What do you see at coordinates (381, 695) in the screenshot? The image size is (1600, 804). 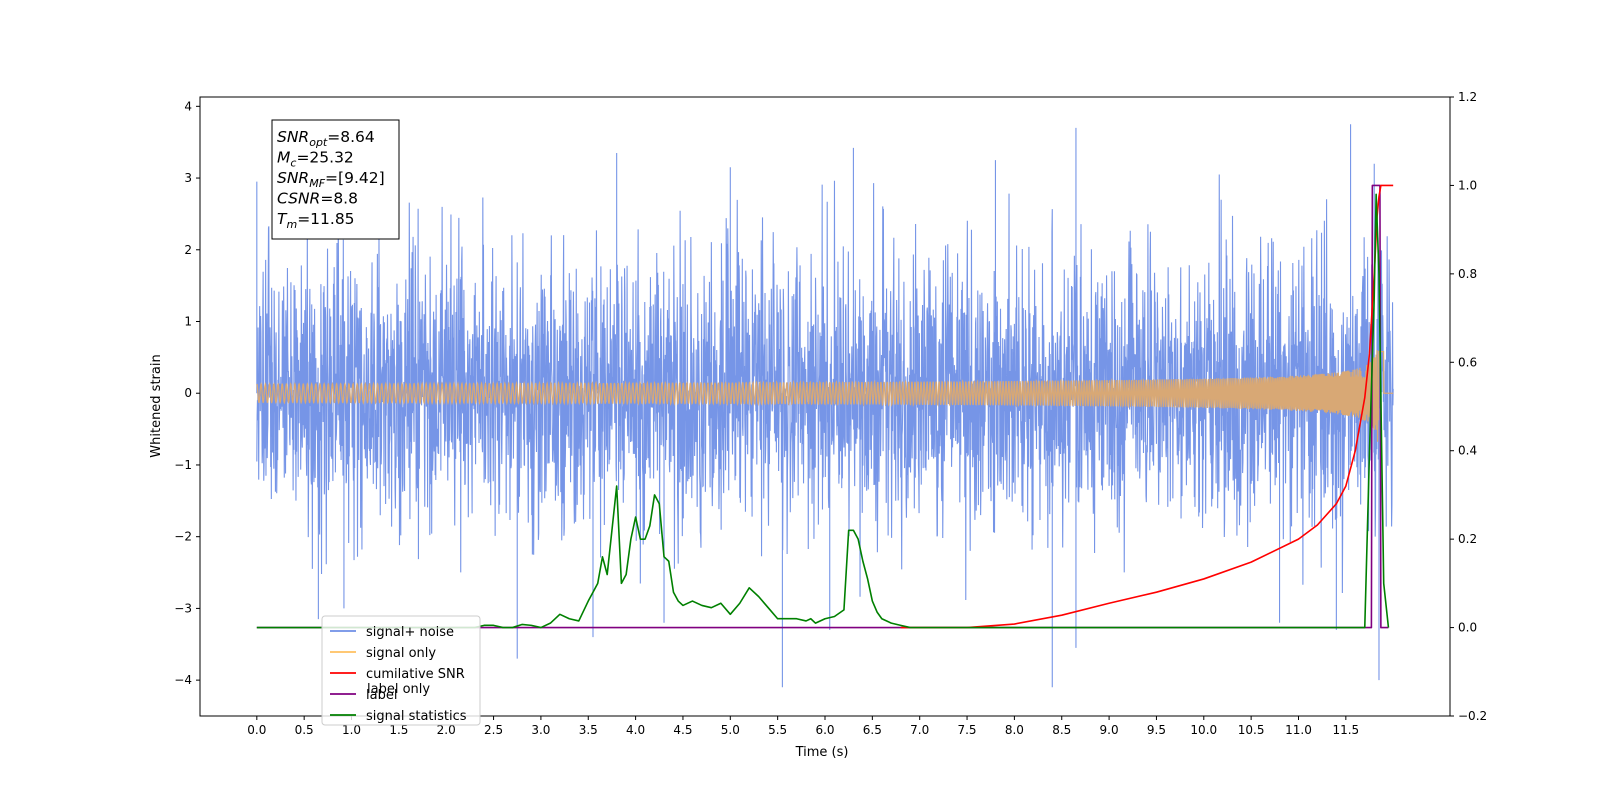 I see `legend-entry-label: label` at bounding box center [381, 695].